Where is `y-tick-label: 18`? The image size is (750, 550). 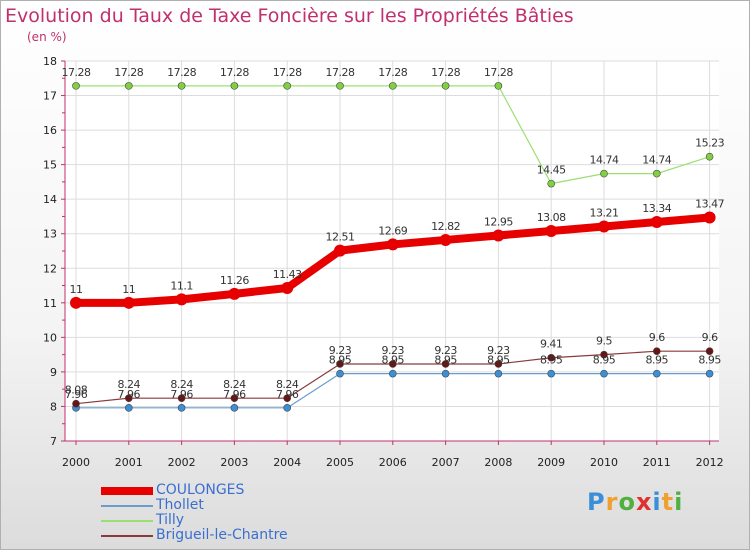
y-tick-label: 18 is located at coordinates (50, 61).